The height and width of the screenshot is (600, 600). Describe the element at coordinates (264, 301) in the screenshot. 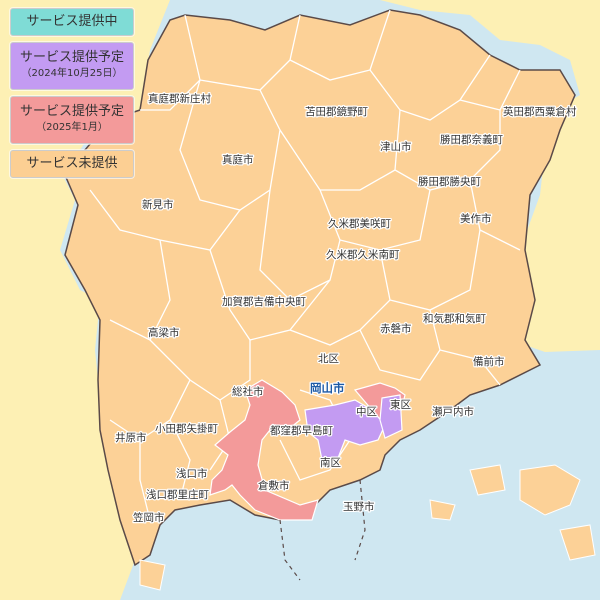

I see `label-kaga-kibichuo: 加賀郡吉備中央町` at that location.